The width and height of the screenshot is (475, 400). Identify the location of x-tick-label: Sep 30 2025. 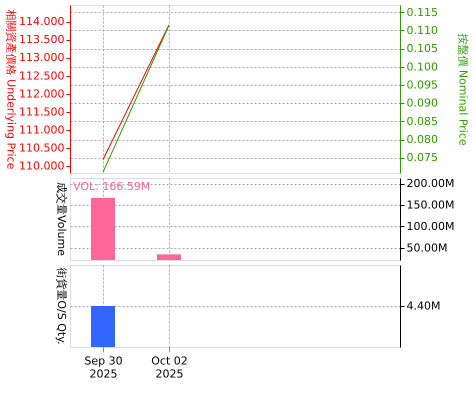
(103, 367).